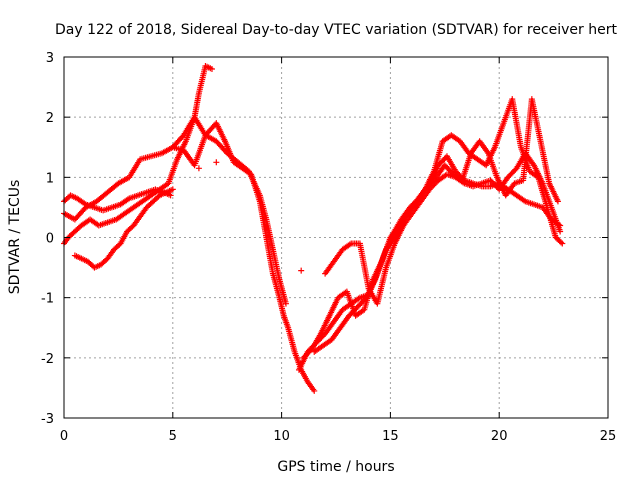  Describe the element at coordinates (443, 228) in the screenshot. I see `series-track-i` at that location.